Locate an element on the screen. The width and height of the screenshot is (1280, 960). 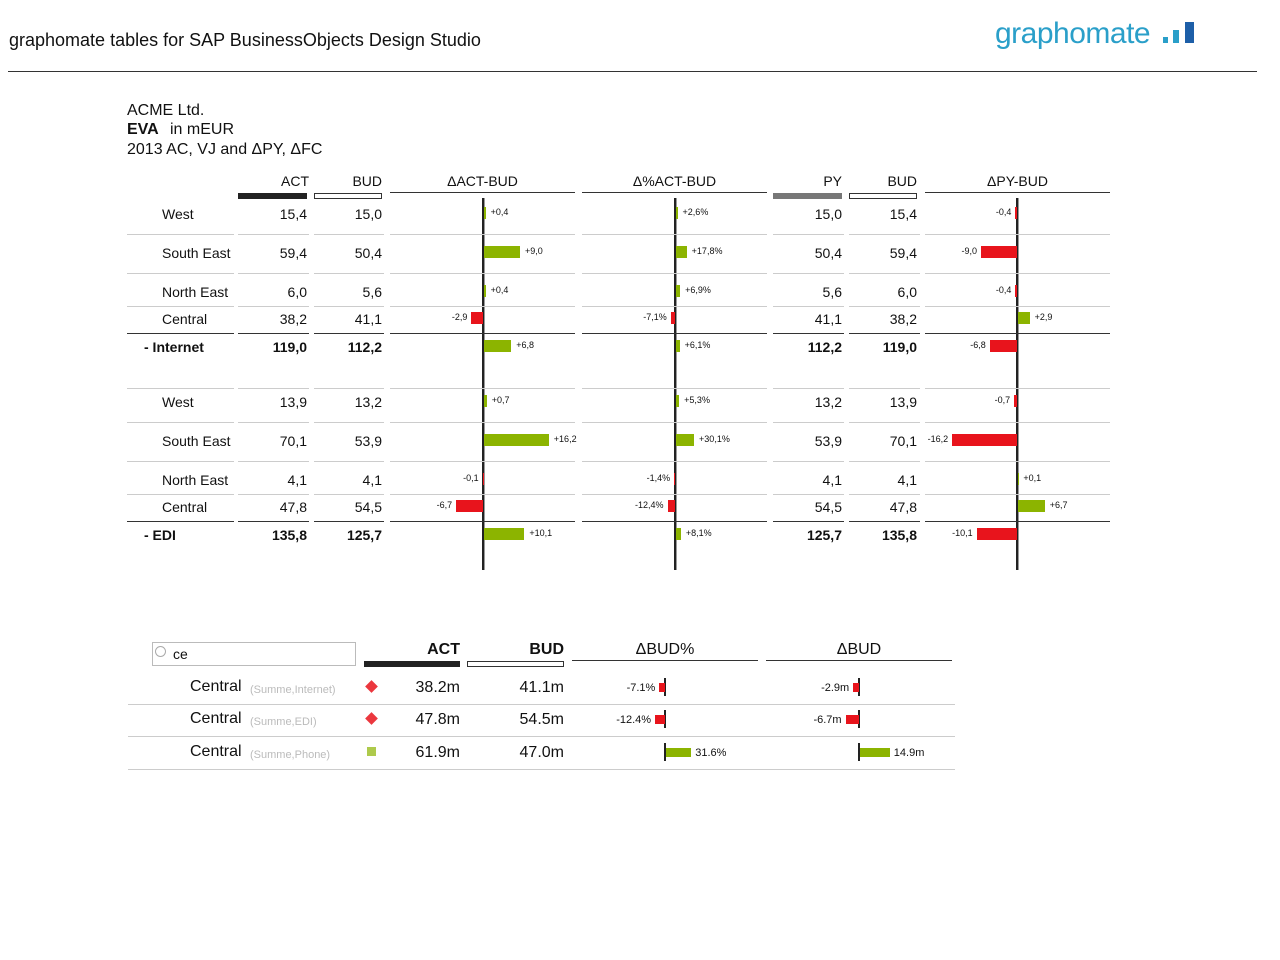
delta-label: +9,0 is located at coordinates (534, 251).